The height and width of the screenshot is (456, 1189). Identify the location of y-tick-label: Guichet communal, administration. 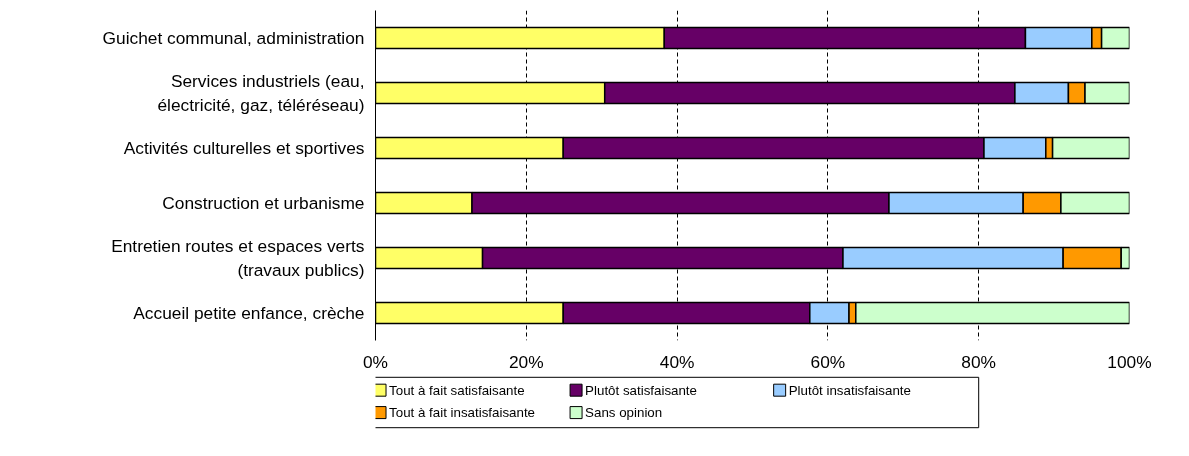
(233, 38).